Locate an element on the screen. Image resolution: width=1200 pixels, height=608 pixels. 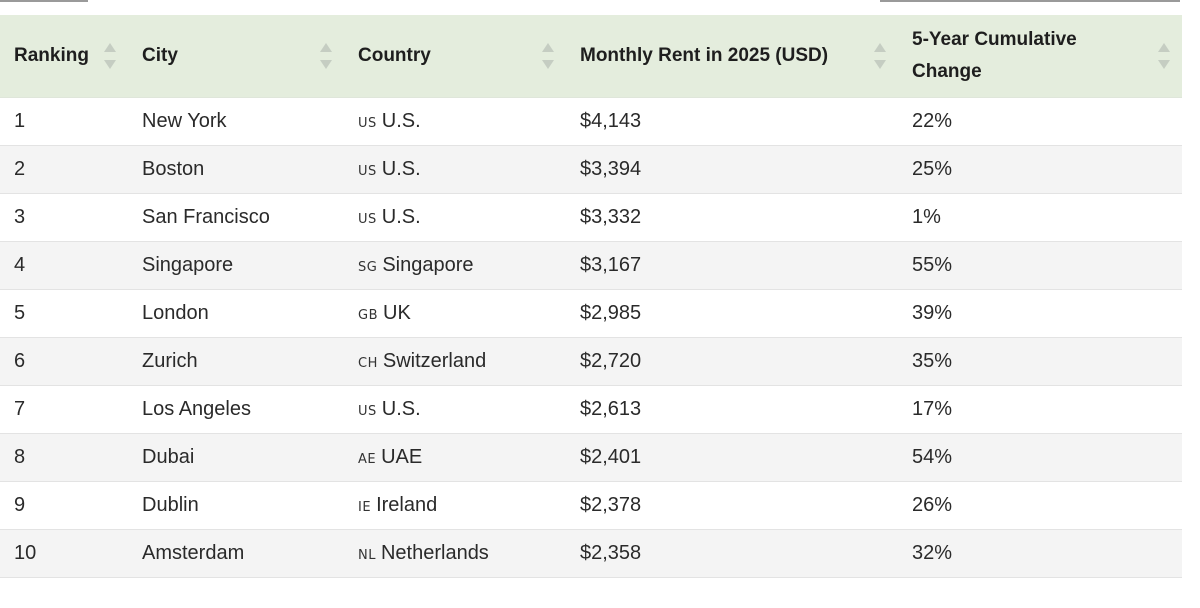
city-cell: Boston is located at coordinates (173, 169).